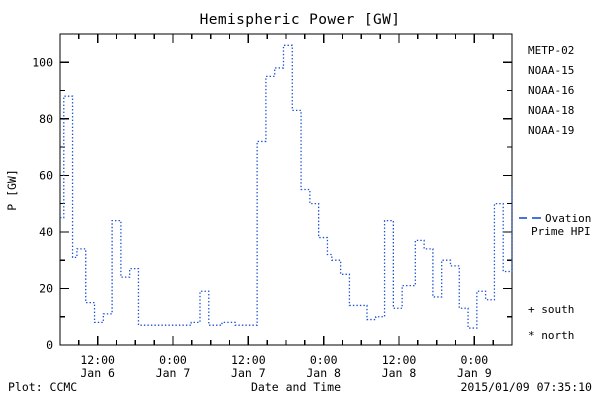 This screenshot has height=400, width=600. What do you see at coordinates (551, 322) in the screenshot?
I see `legend-hemisphere-markers: + south * north` at bounding box center [551, 322].